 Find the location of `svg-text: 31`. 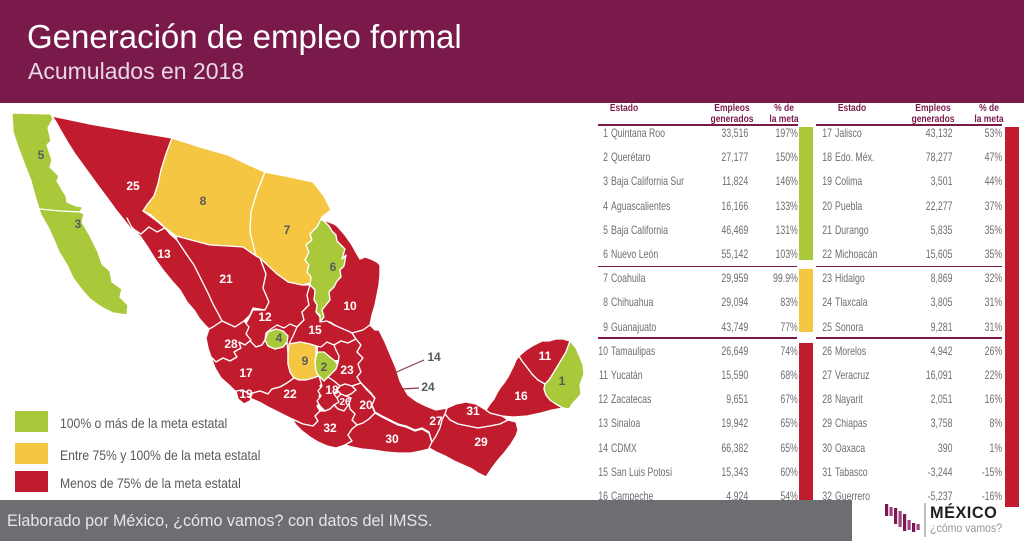

svg-text: 31 is located at coordinates (473, 411).